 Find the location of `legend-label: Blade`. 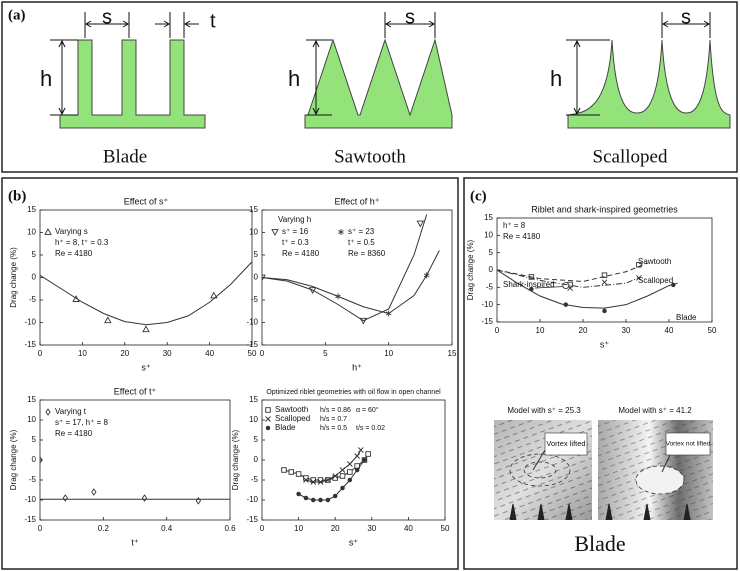

legend-label: Blade is located at coordinates (686, 317).